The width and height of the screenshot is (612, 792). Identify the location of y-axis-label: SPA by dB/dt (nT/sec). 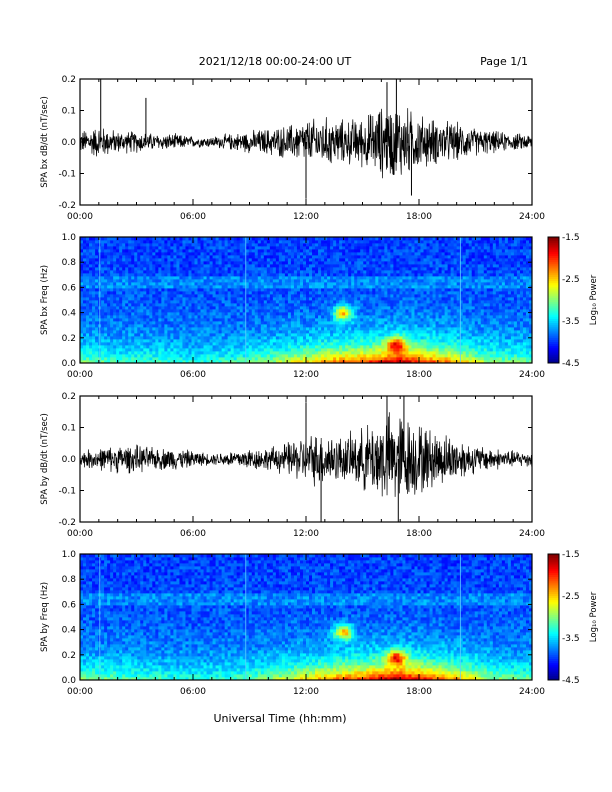
(45, 459).